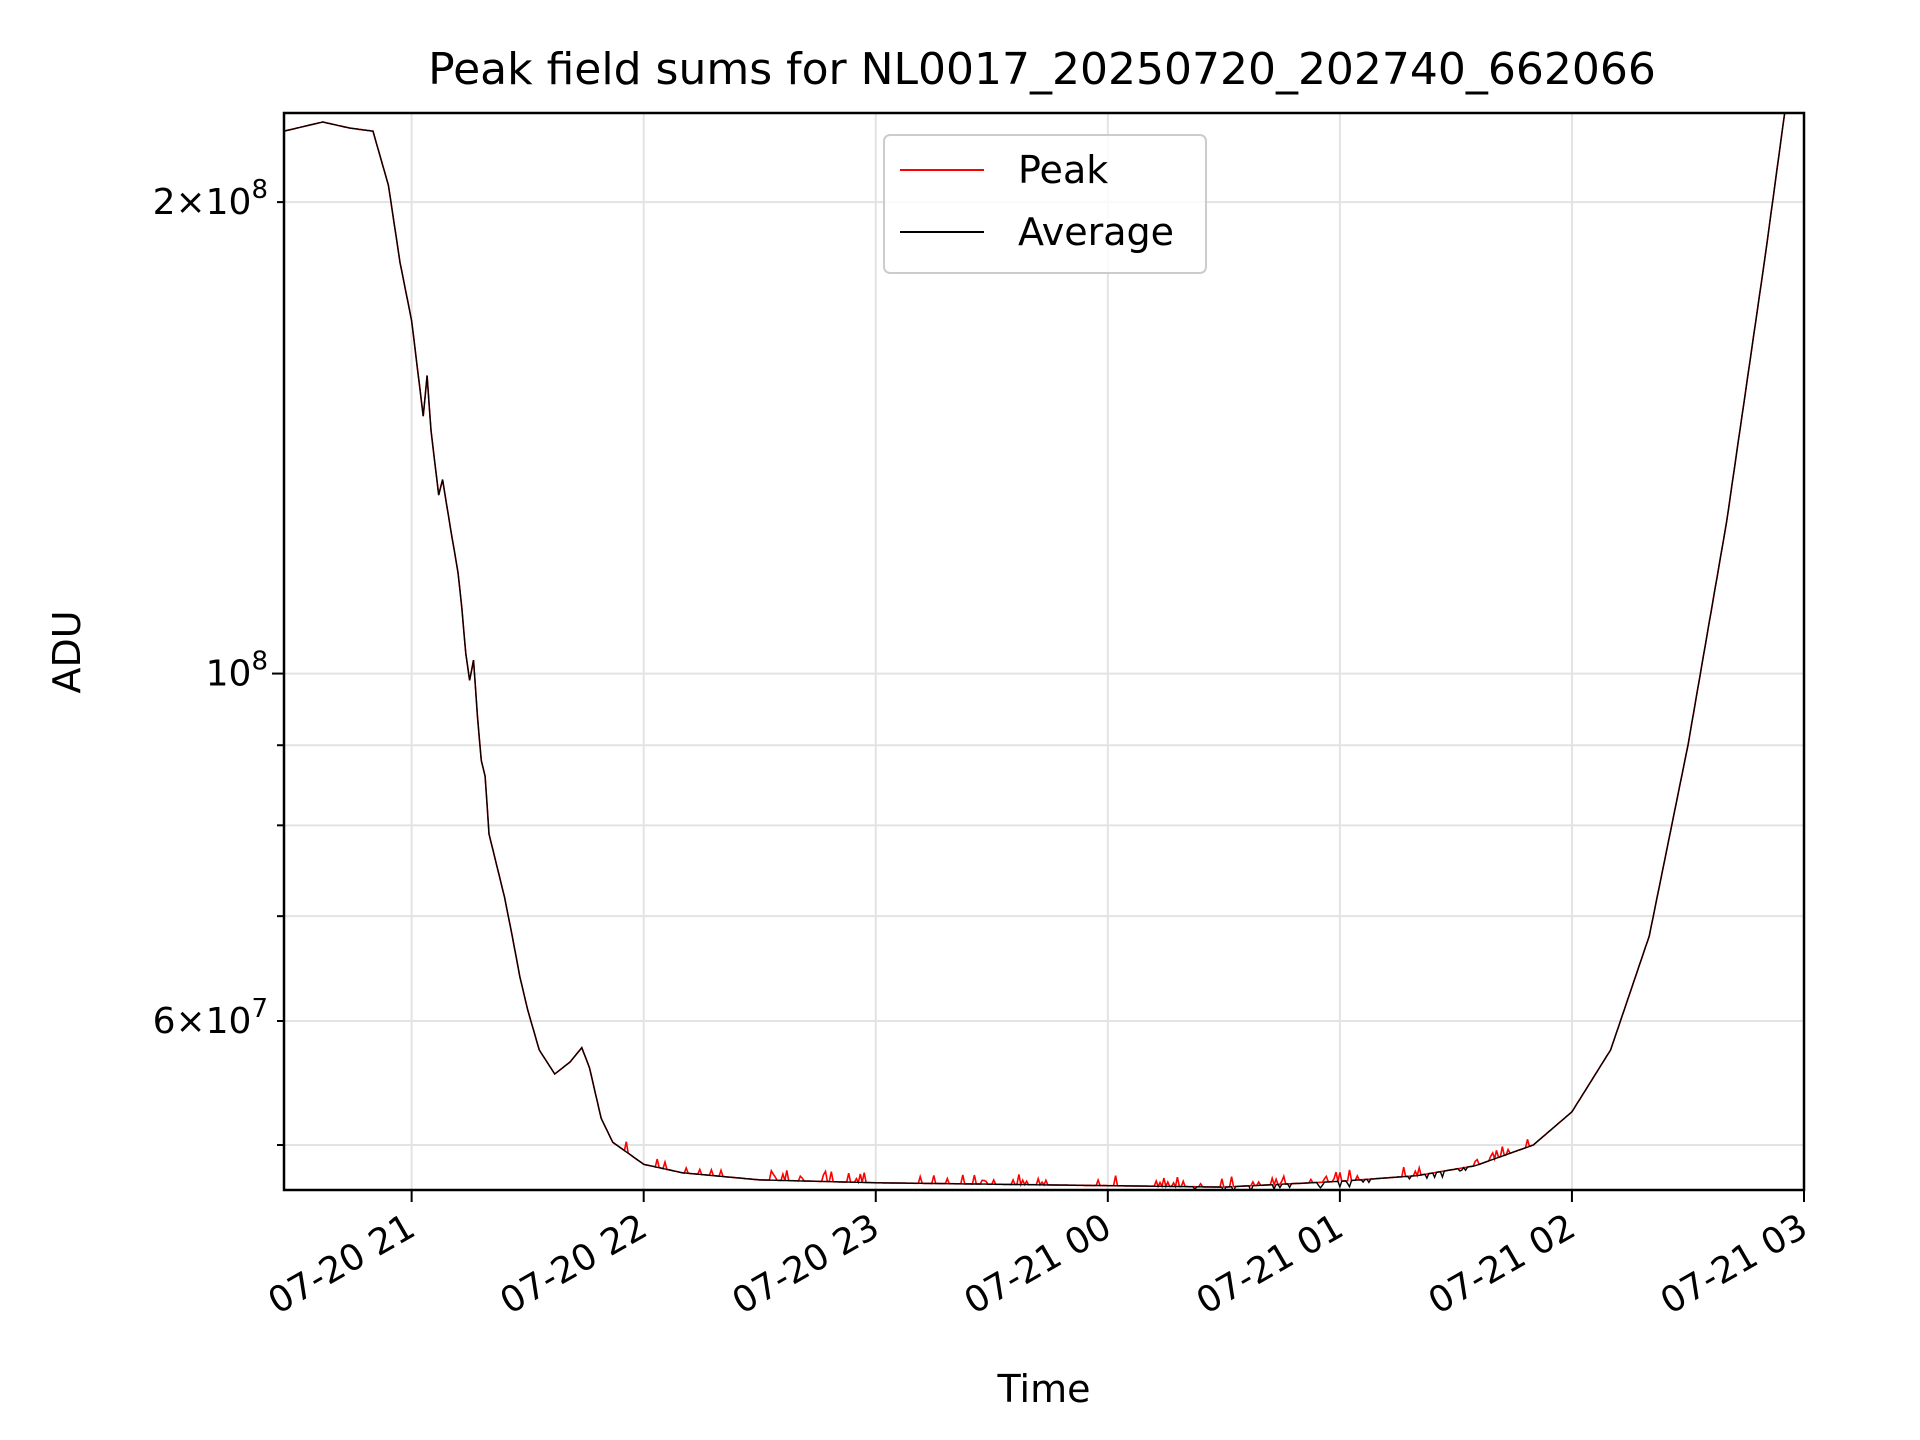 This screenshot has width=1920, height=1440. Describe the element at coordinates (1044, 1389) in the screenshot. I see `x-axis-label: Time` at that location.